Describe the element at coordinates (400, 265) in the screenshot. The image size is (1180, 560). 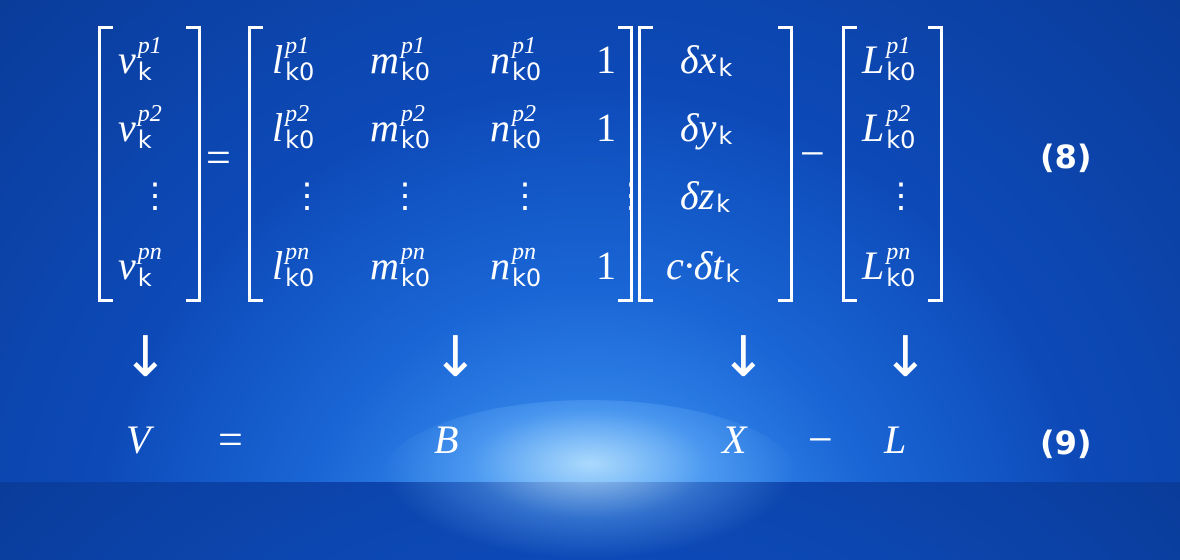
I see `b-matrix-cell: m pn k0` at that location.